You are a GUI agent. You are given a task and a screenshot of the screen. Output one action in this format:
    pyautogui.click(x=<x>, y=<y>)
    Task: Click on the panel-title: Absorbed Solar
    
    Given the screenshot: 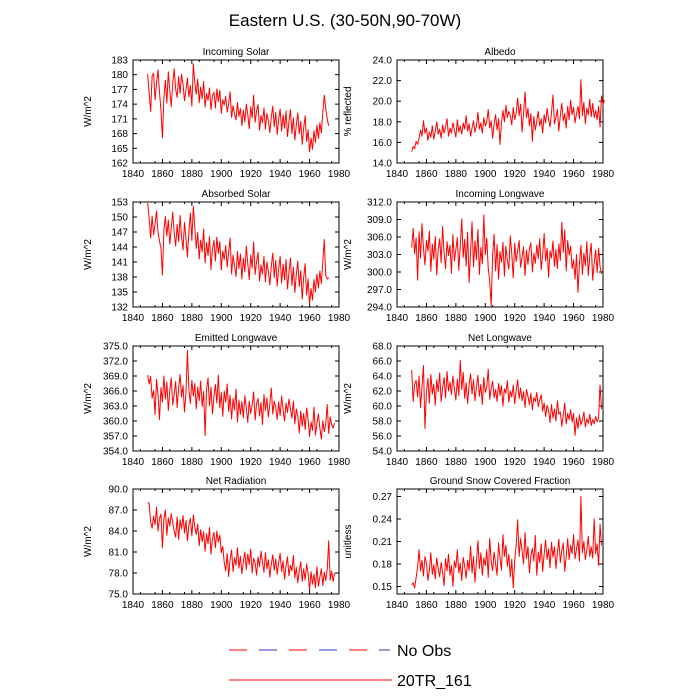 What is the action you would take?
    pyautogui.click(x=237, y=194)
    